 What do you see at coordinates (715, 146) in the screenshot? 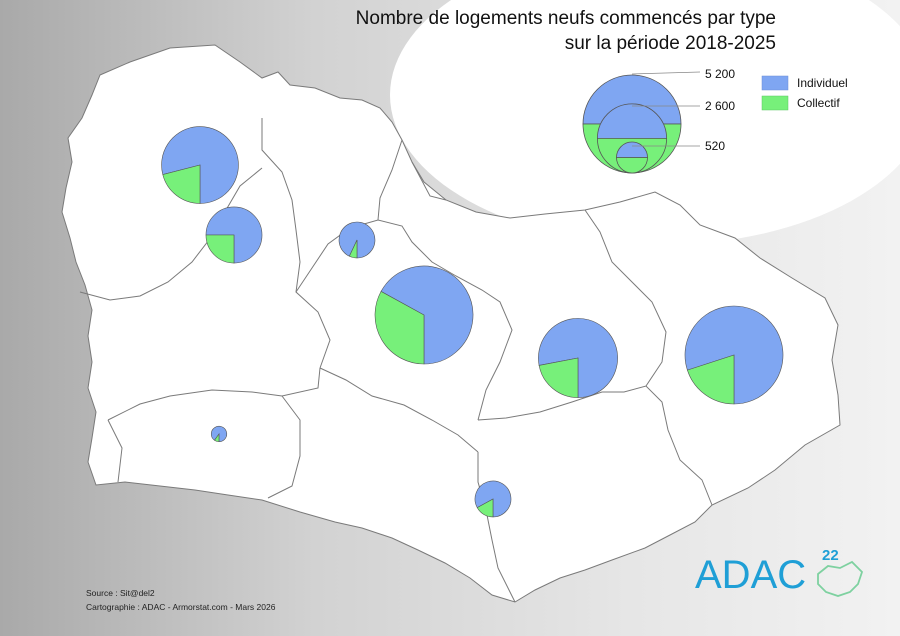
I see `legend-value-small: 520` at bounding box center [715, 146].